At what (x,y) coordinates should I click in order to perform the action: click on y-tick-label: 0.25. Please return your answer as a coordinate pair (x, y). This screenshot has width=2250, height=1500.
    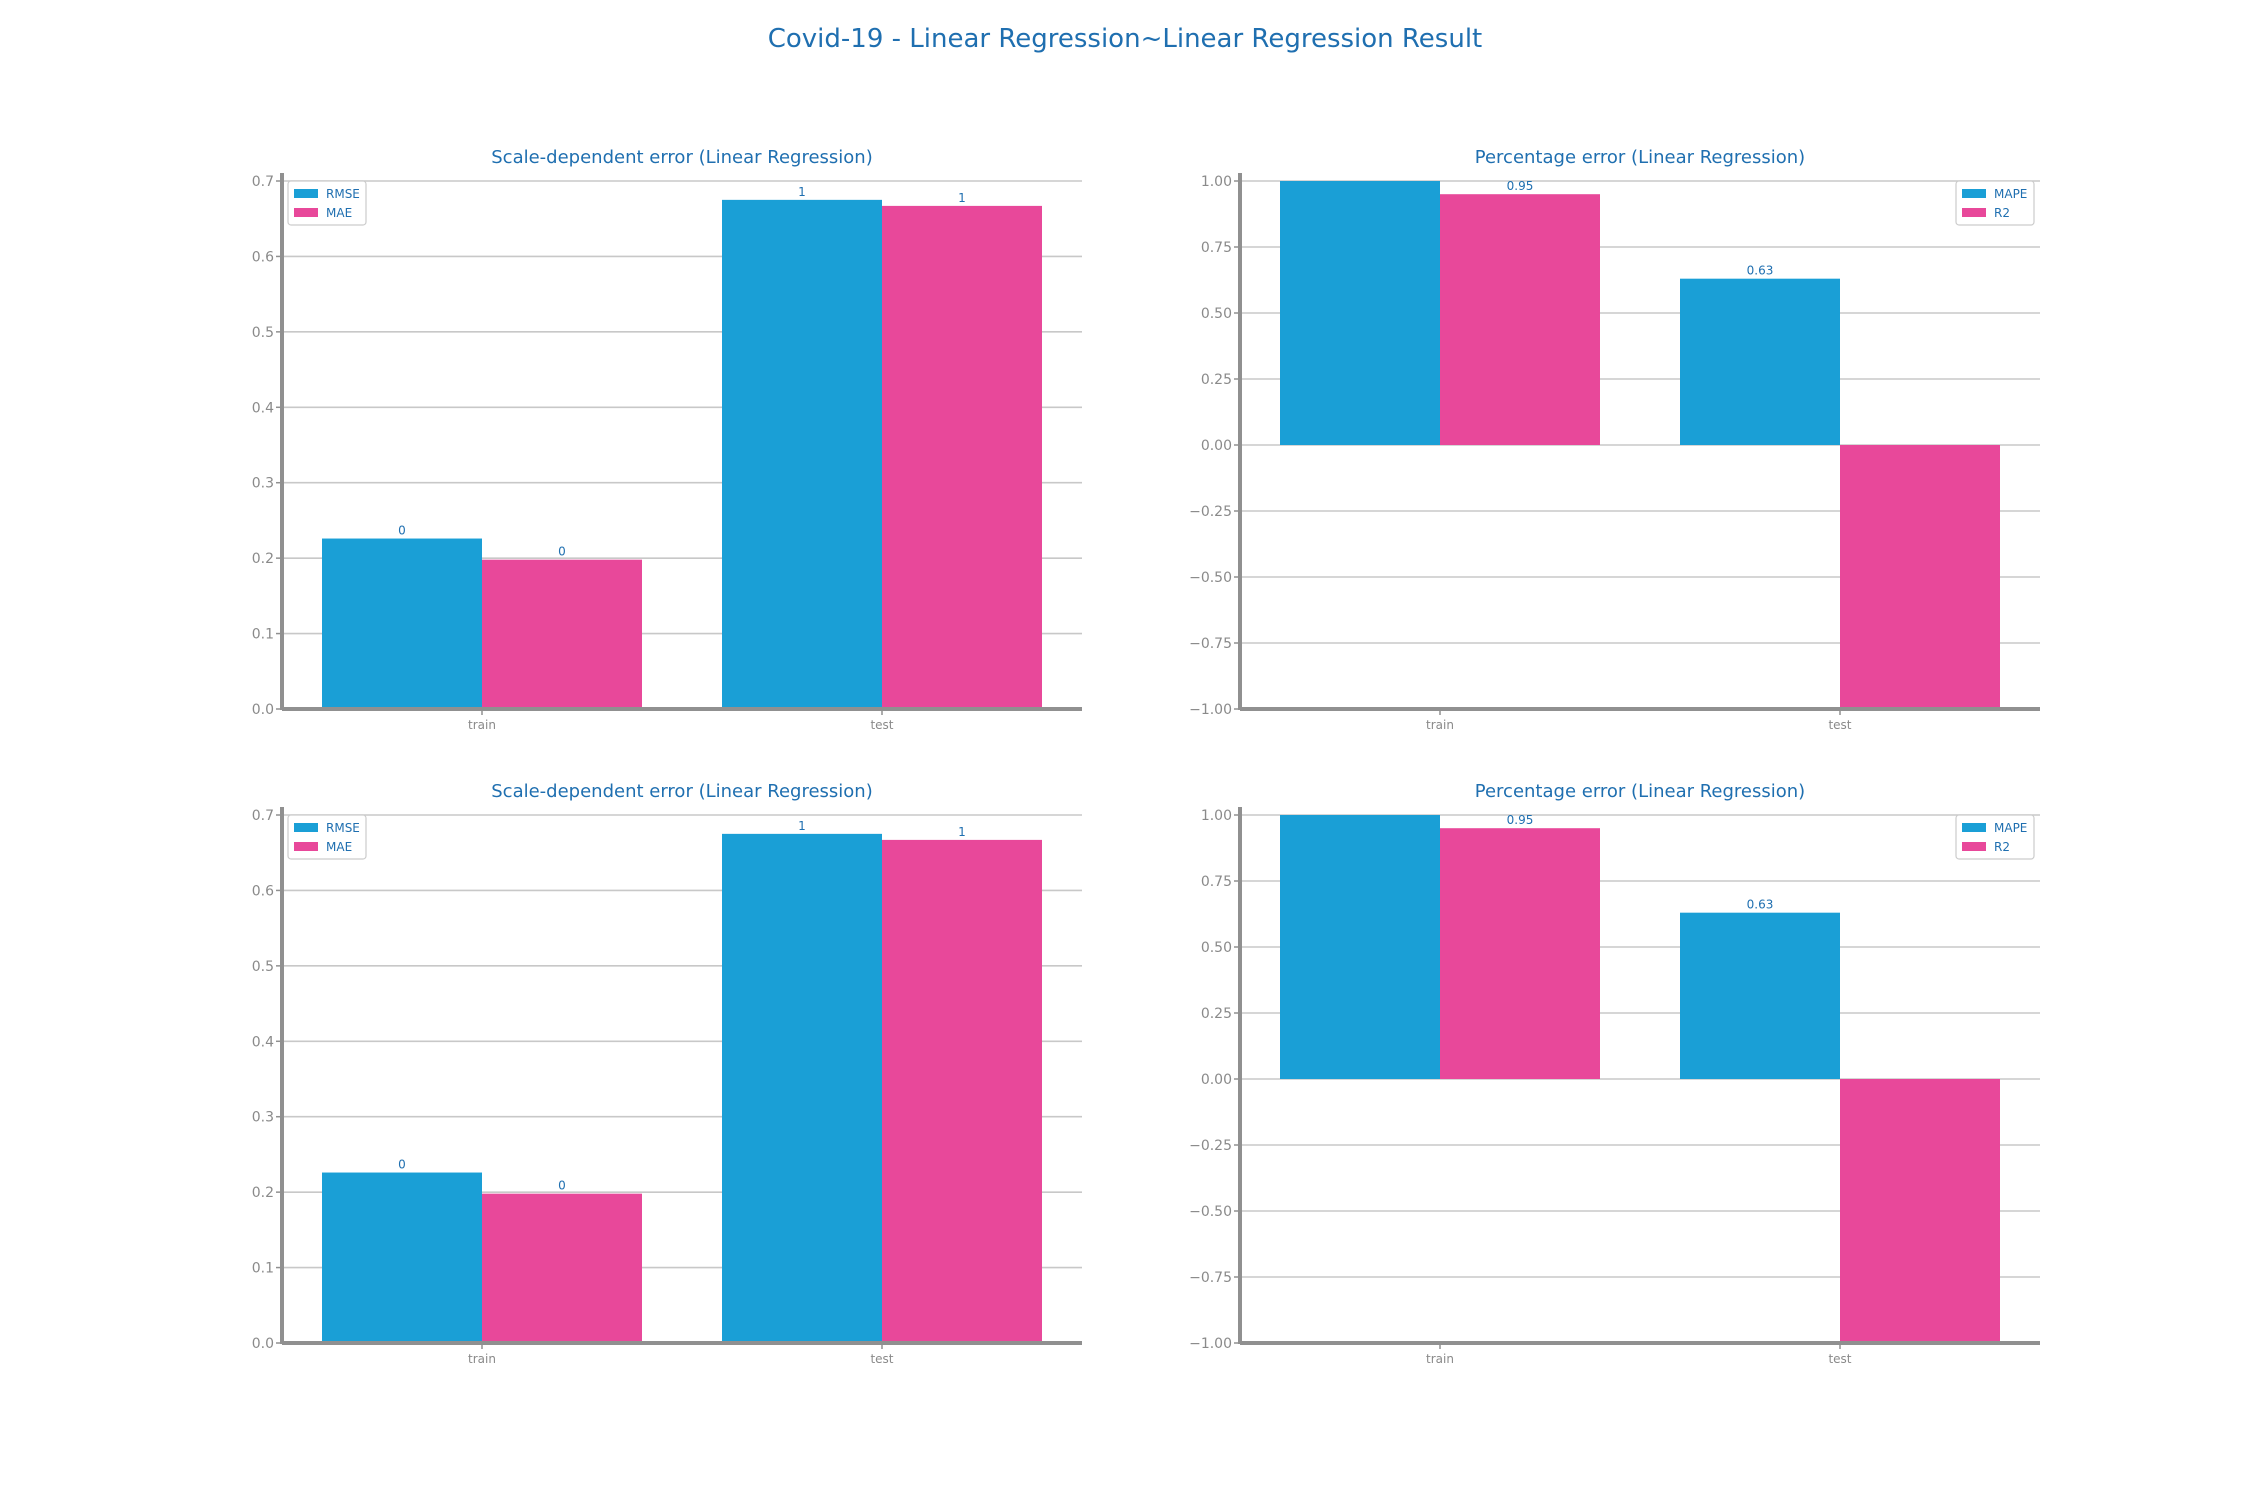
    Looking at the image, I should click on (1216, 1014).